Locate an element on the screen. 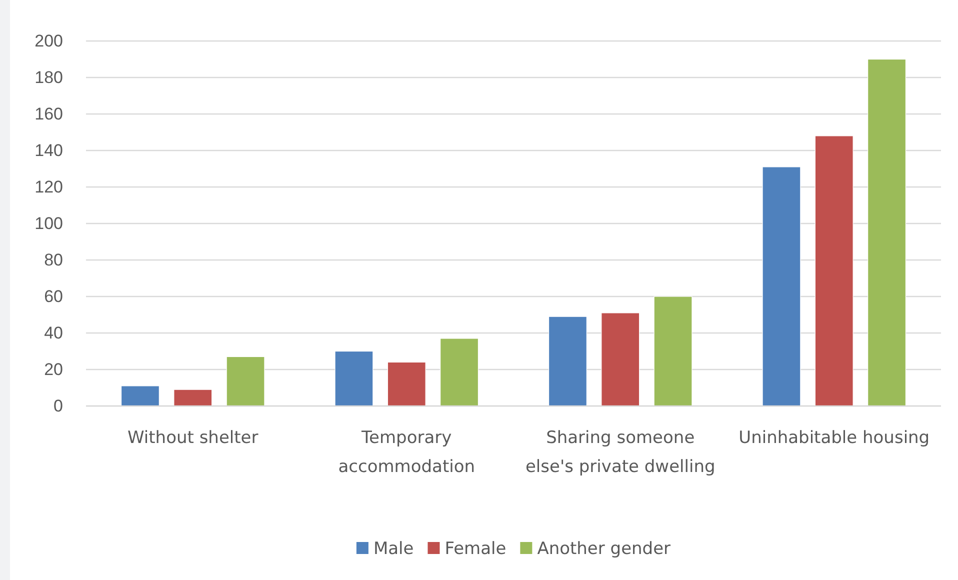 Image resolution: width=958 pixels, height=580 pixels. y-tick-label: 200 is located at coordinates (48, 40).